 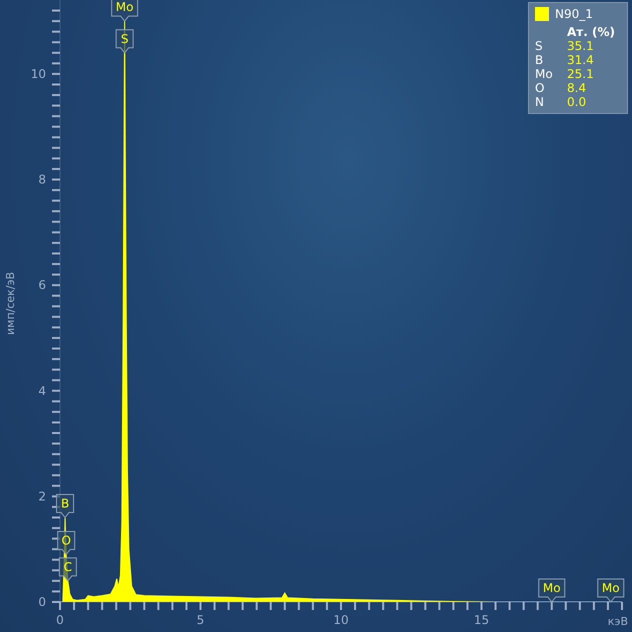 What do you see at coordinates (591, 32) in the screenshot?
I see `annotation: Ат. (%)` at bounding box center [591, 32].